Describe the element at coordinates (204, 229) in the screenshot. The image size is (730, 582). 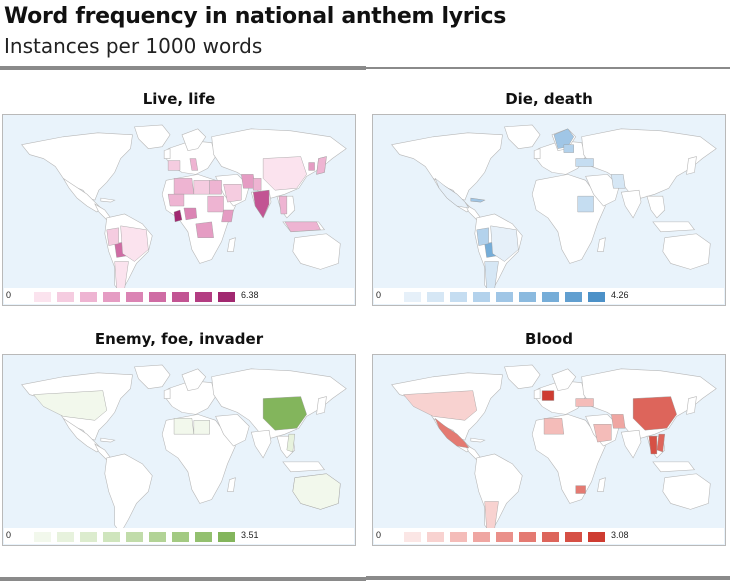
I see `country-congo` at that location.